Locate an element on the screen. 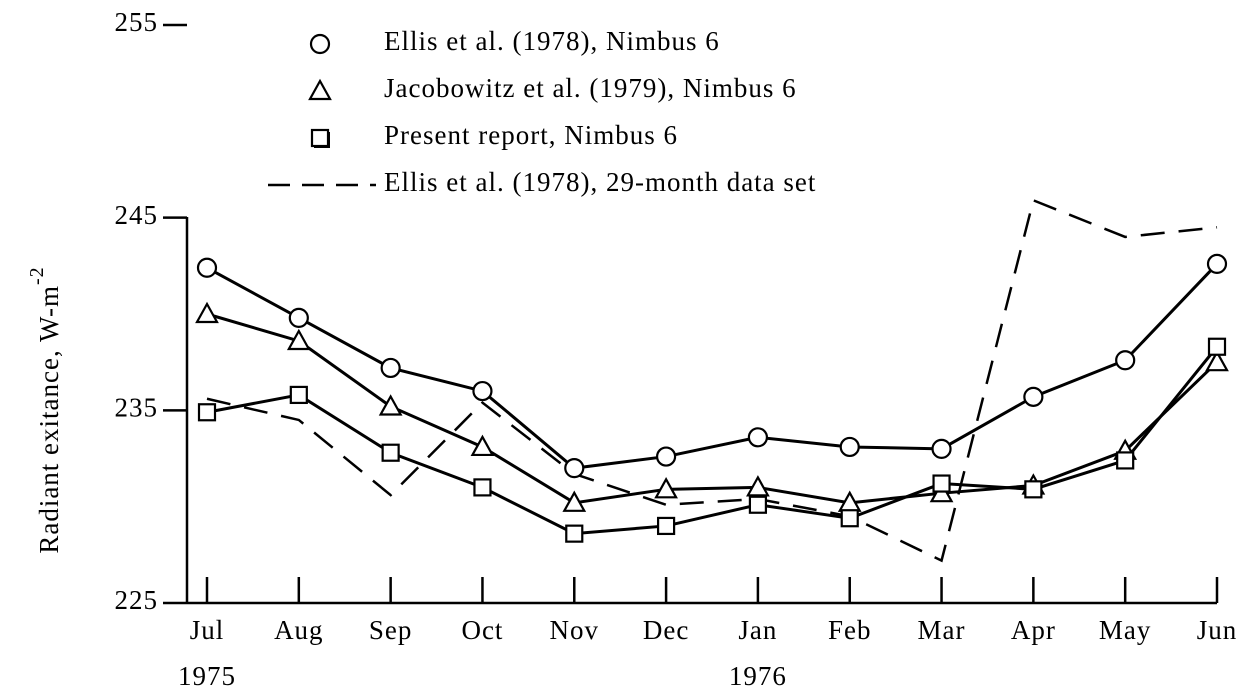  x-tick-label: Feb is located at coordinates (850, 630).